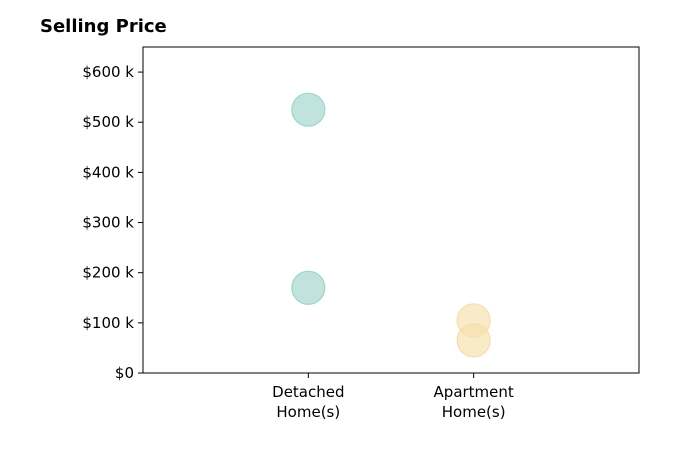 The height and width of the screenshot is (462, 679). What do you see at coordinates (108, 122) in the screenshot?
I see `y-tick-label: $500 k` at bounding box center [108, 122].